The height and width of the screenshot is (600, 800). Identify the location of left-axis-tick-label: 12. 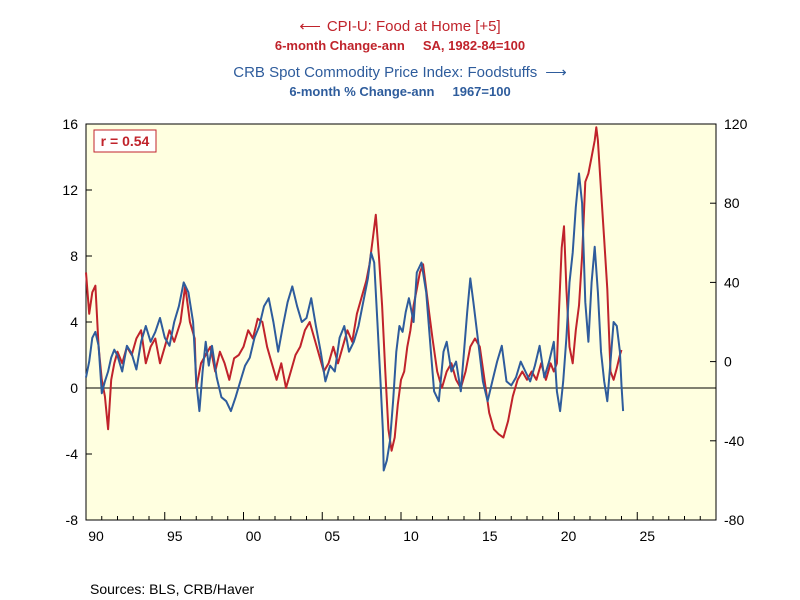
(70, 190).